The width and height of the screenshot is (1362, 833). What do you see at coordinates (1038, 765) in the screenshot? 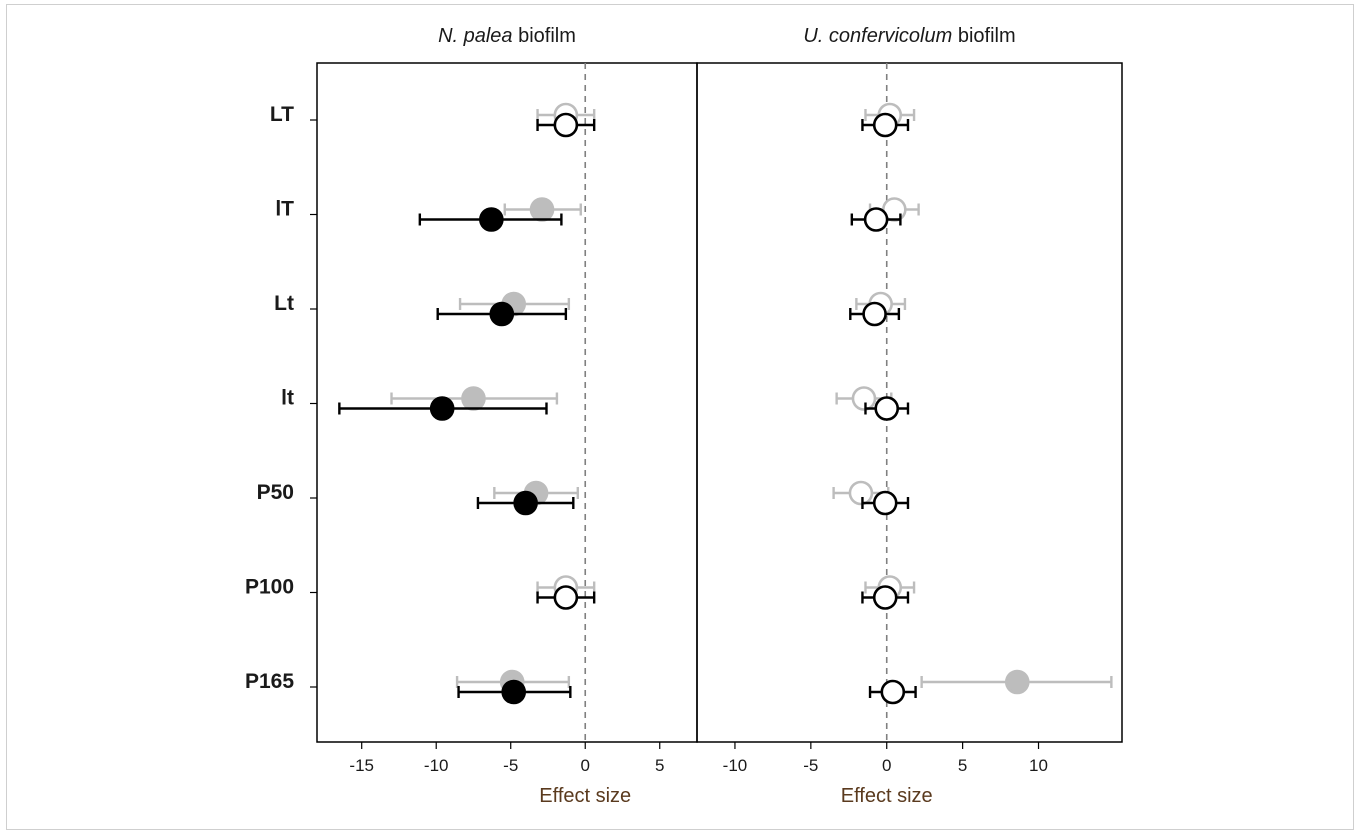
I see `x-tick-label: 10` at bounding box center [1038, 765].